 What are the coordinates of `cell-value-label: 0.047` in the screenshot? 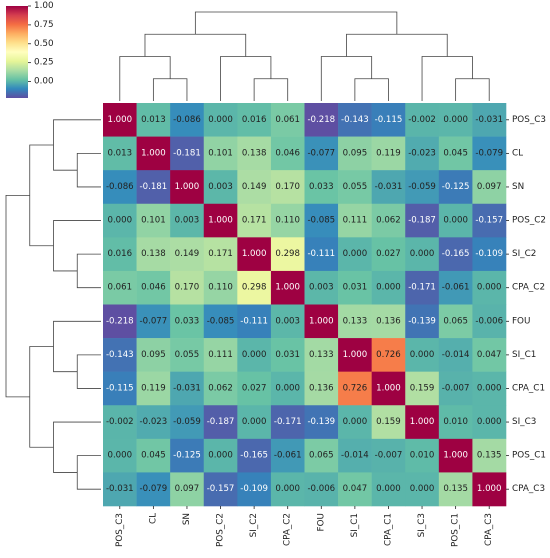 It's located at (489, 355).